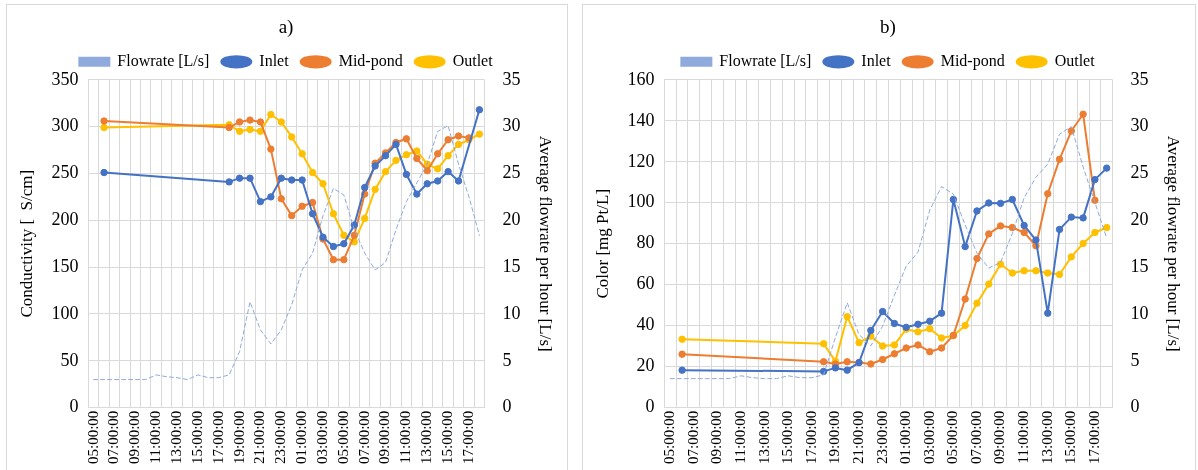 This screenshot has height=470, width=1198. What do you see at coordinates (65, 219) in the screenshot?
I see `y-tick-label: 200` at bounding box center [65, 219].